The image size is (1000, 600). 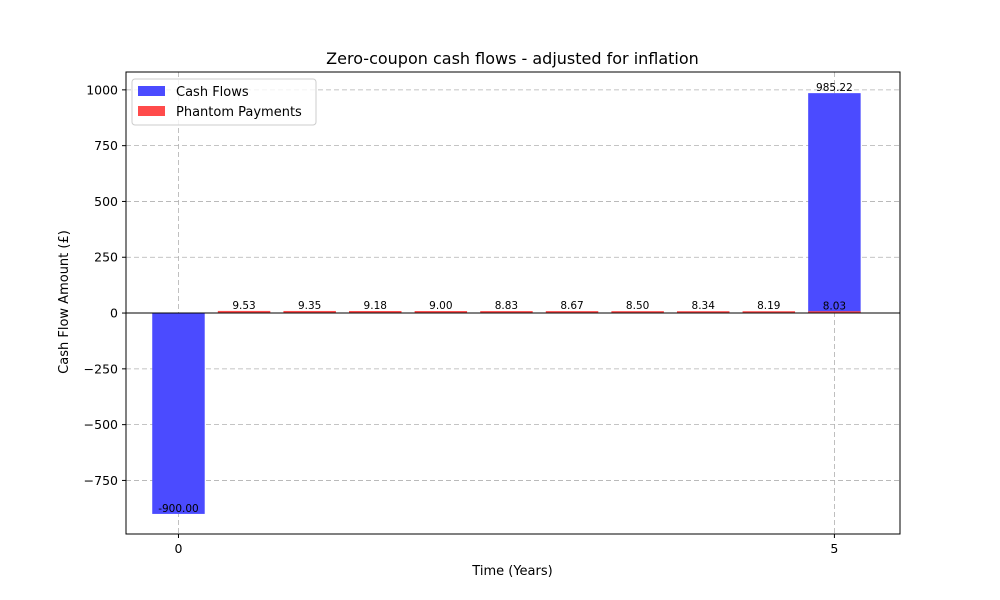 What do you see at coordinates (309, 306) in the screenshot?
I see `data-label: 9.35` at bounding box center [309, 306].